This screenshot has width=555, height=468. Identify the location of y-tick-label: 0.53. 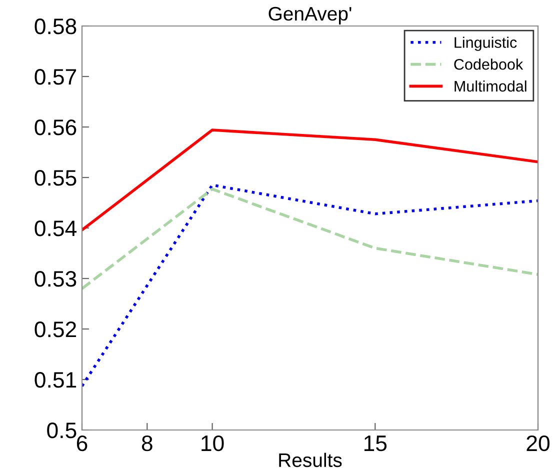
(55, 279).